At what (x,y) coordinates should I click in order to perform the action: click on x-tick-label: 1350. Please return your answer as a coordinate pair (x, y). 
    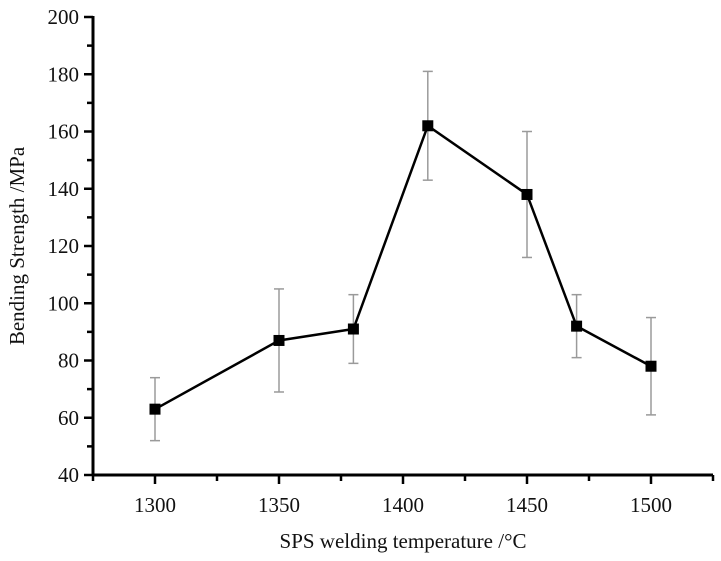
    Looking at the image, I should click on (279, 505).